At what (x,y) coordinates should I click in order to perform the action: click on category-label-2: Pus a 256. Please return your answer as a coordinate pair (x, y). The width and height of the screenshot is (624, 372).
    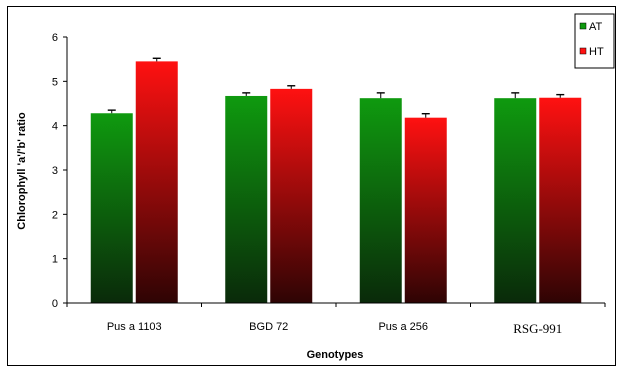
    Looking at the image, I should click on (403, 327).